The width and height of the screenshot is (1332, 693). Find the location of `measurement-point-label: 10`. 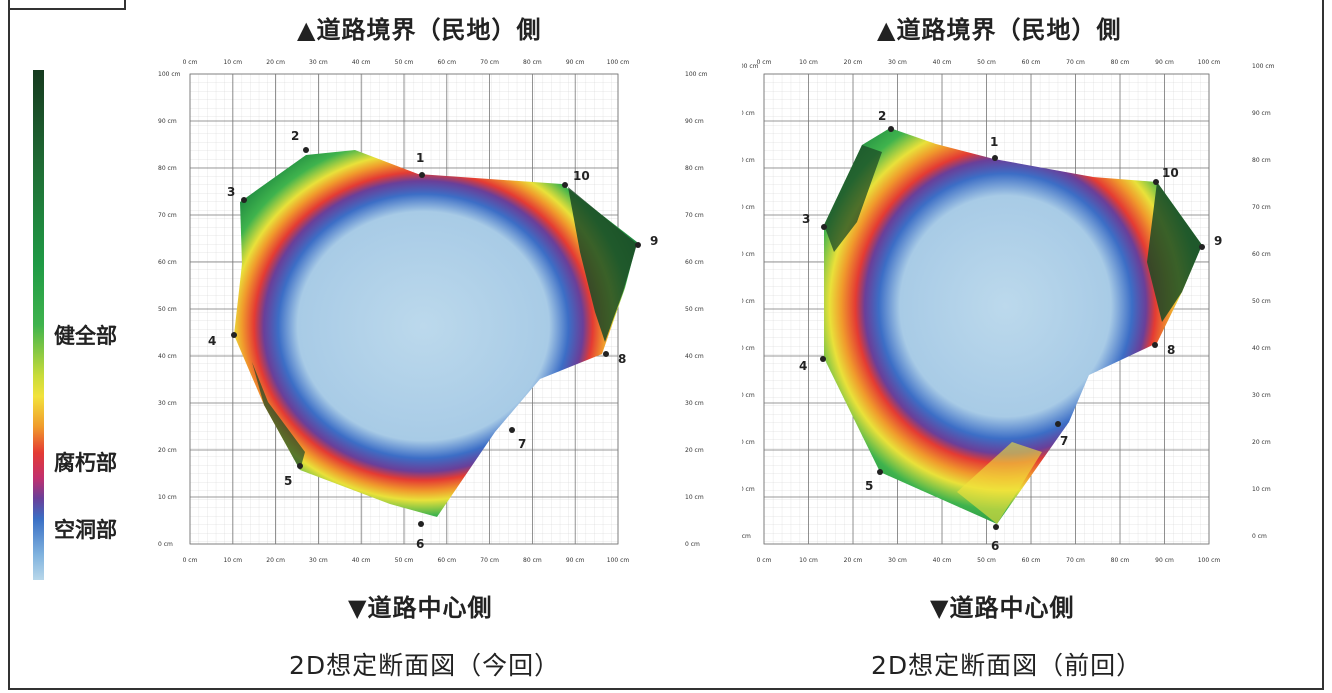

measurement-point-label: 10 is located at coordinates (581, 176).